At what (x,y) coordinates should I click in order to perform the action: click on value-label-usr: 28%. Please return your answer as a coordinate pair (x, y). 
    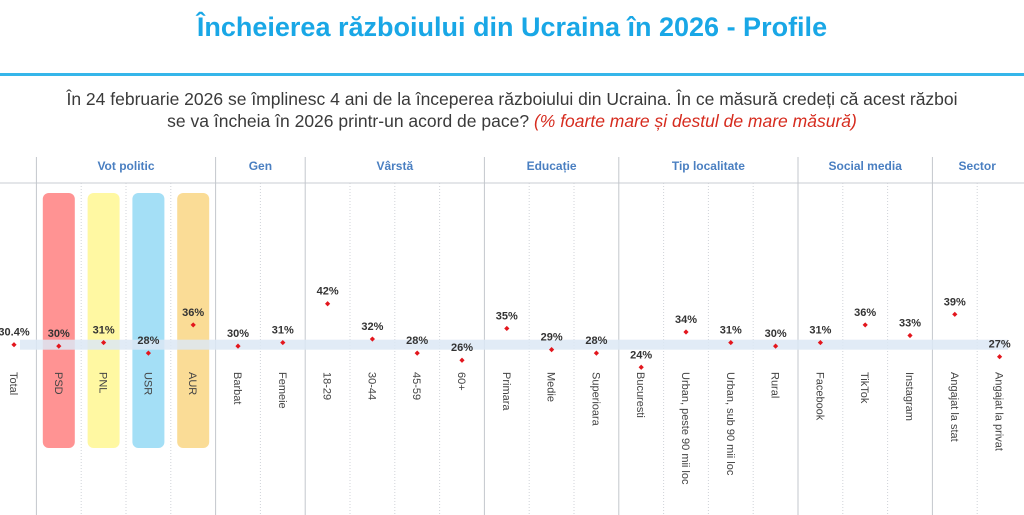
    Looking at the image, I should click on (148, 341).